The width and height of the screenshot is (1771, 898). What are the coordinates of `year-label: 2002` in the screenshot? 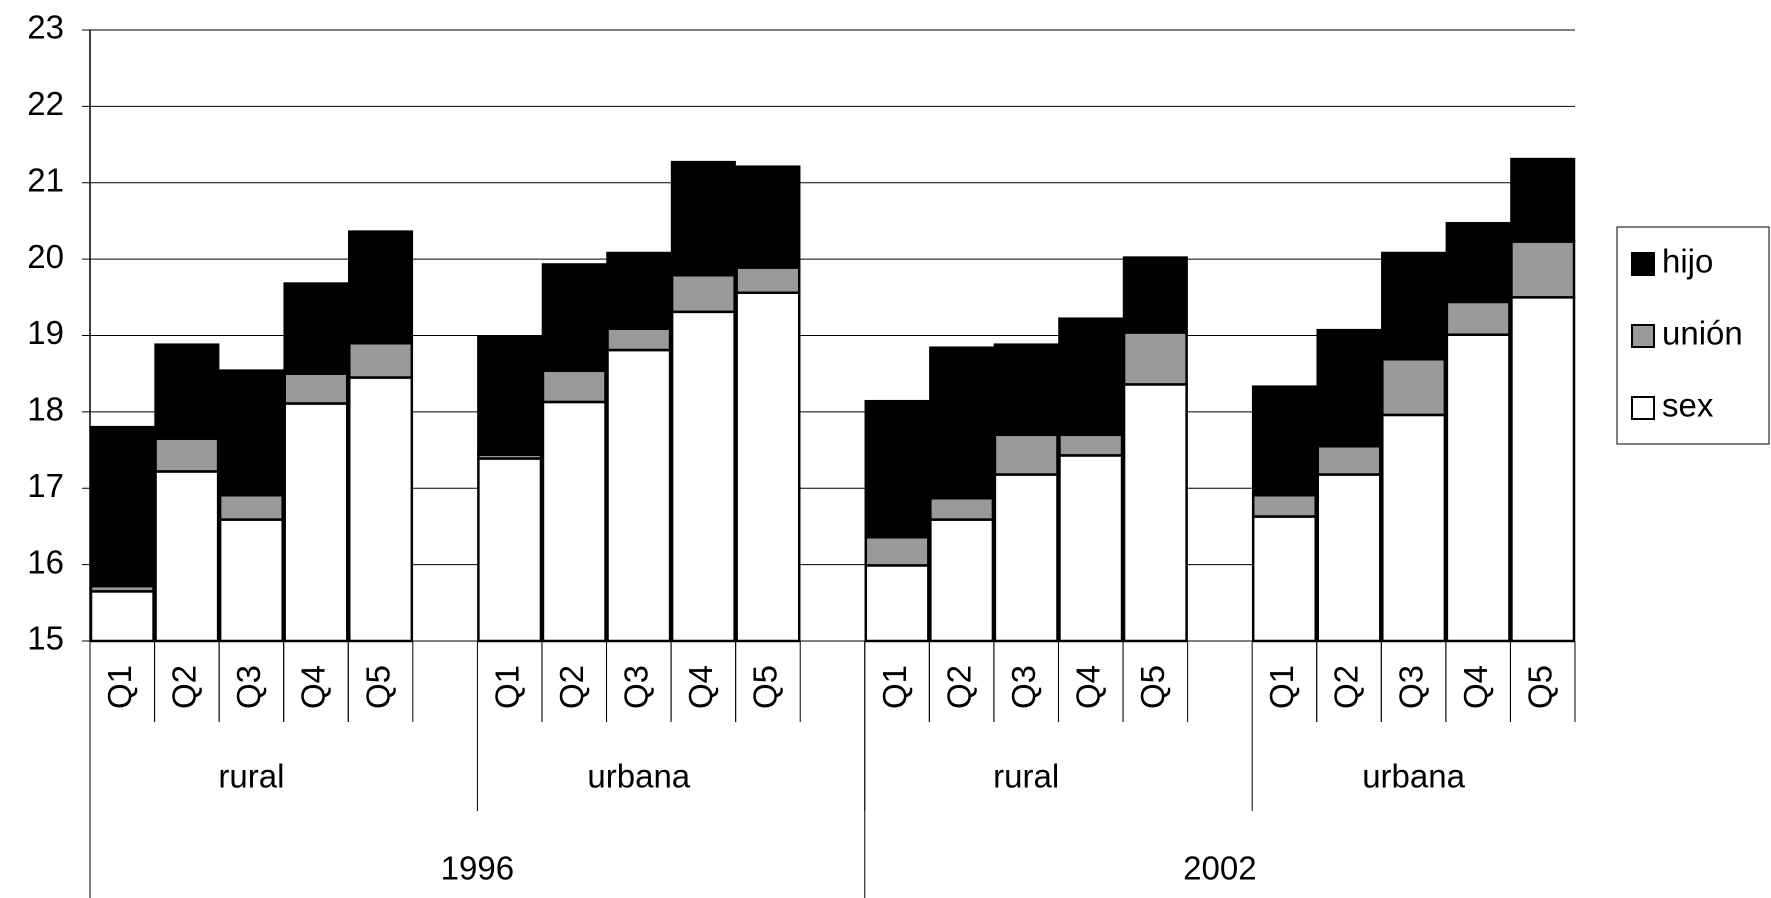 It's located at (1219, 868).